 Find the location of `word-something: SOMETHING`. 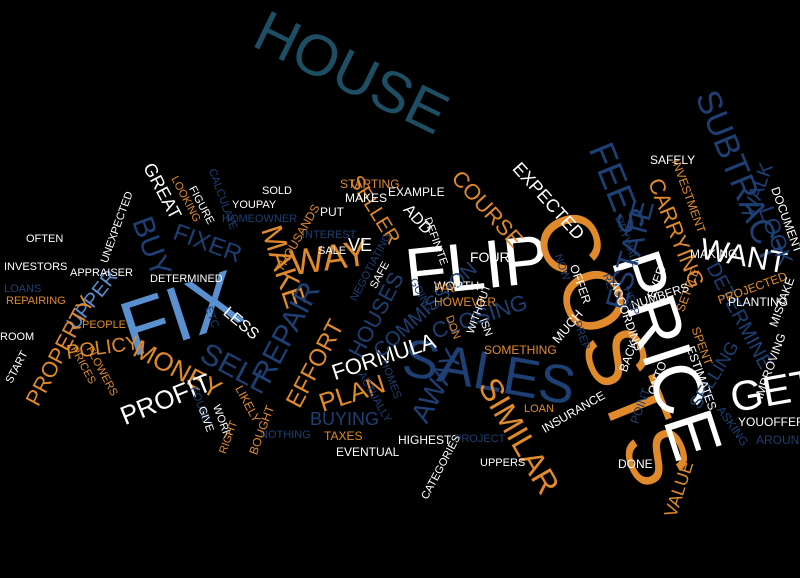

word-something: SOMETHING is located at coordinates (520, 350).